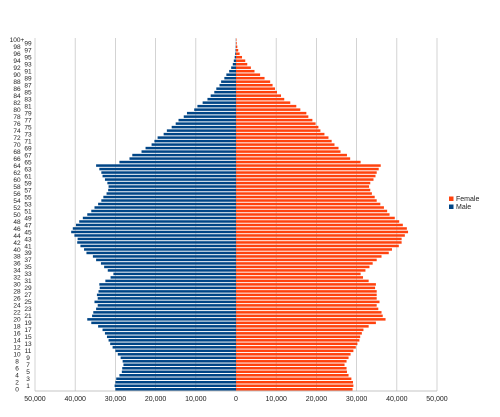 The image size is (500, 417). Describe the element at coordinates (17, 369) in the screenshot. I see `age-tick-6: 6` at that location.